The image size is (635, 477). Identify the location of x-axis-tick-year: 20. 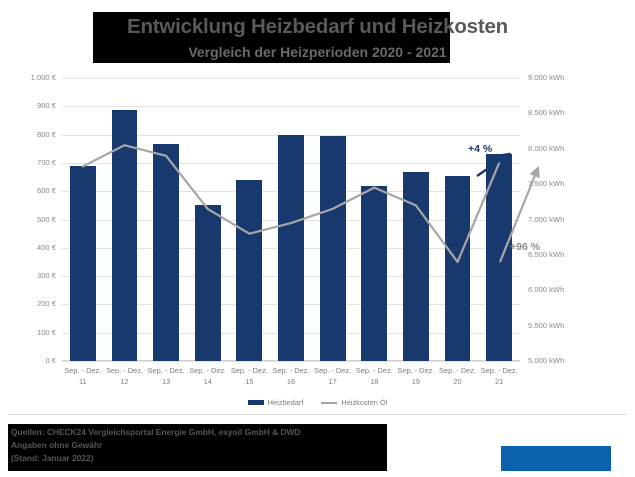
(457, 381).